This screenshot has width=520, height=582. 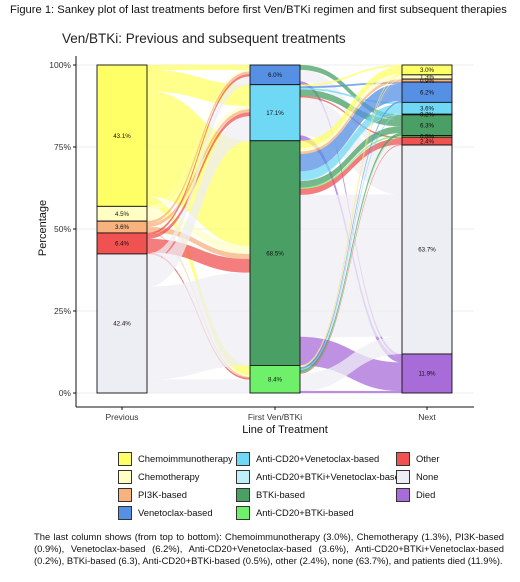 I want to click on legend-label: Chemotherapy, so click(x=169, y=476).